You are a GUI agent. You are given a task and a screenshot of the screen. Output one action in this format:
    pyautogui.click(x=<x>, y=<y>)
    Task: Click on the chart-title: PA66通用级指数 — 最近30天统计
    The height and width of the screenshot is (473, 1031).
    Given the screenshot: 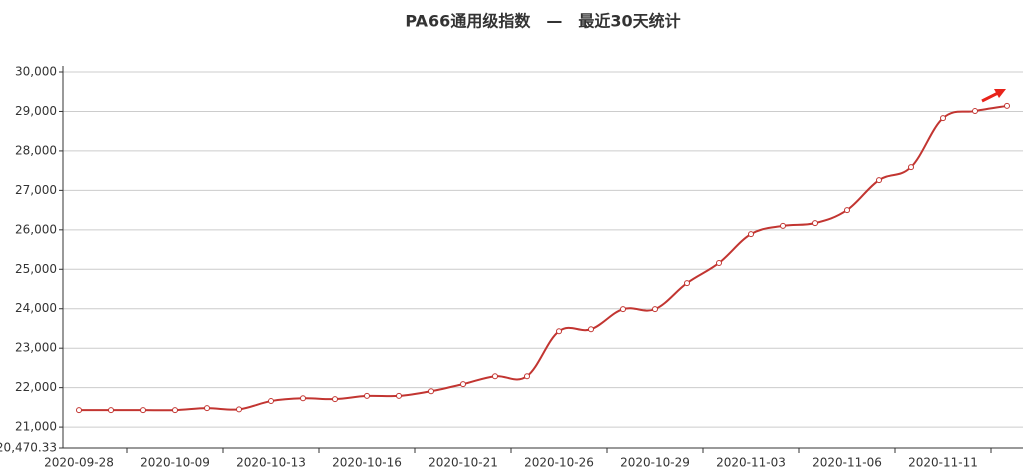 What is the action you would take?
    pyautogui.click(x=542, y=21)
    